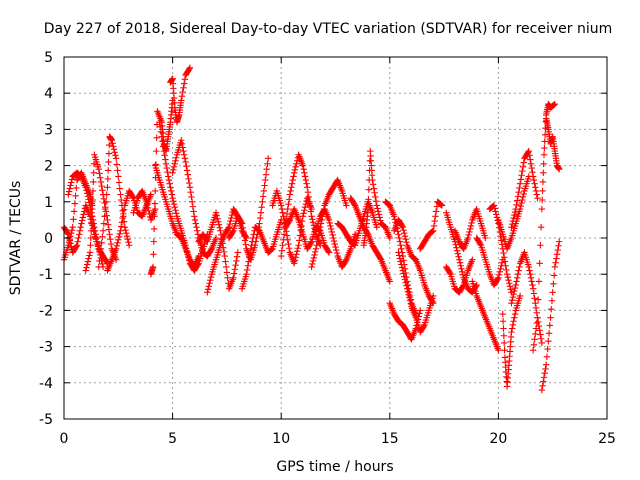 The image size is (640, 480). I want to click on series-arc33, so click(485, 316).